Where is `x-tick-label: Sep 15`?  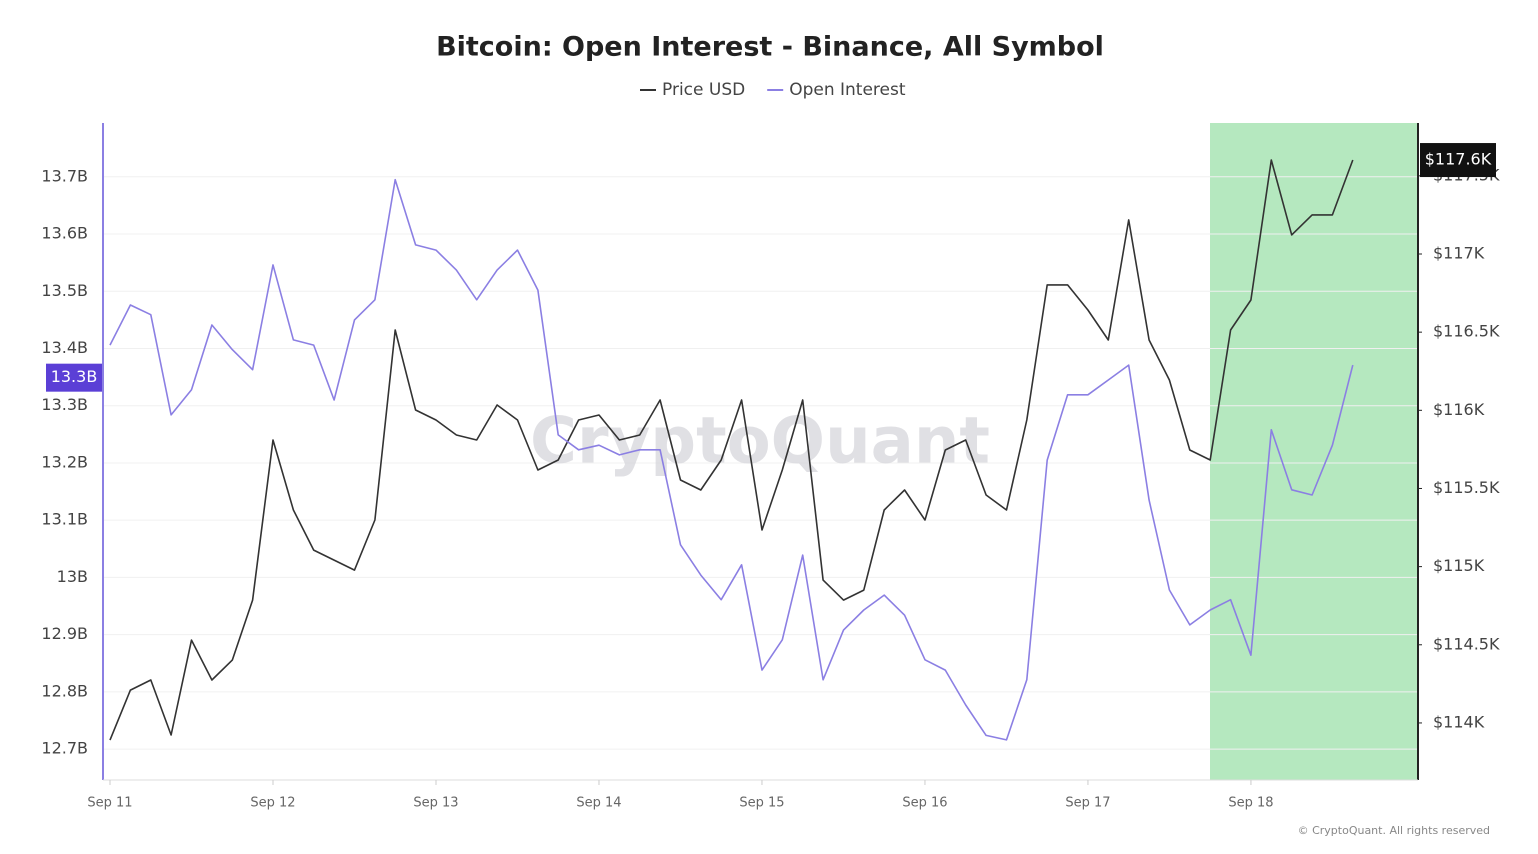 x-tick-label: Sep 15 is located at coordinates (761, 803).